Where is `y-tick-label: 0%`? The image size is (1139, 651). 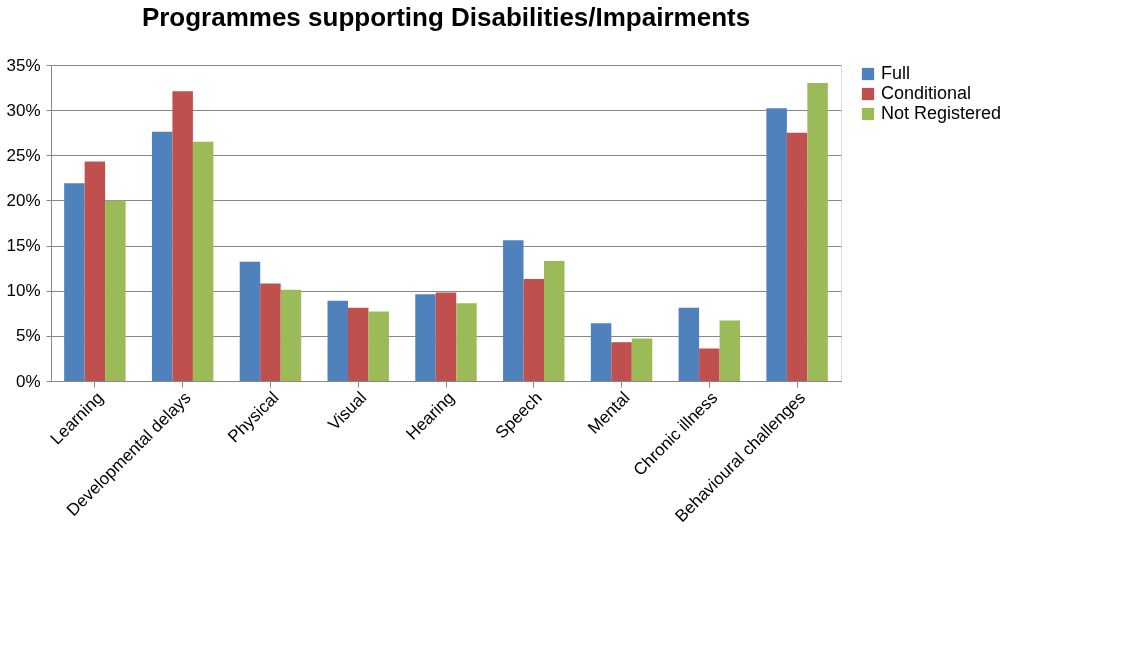
y-tick-label: 0% is located at coordinates (28, 381).